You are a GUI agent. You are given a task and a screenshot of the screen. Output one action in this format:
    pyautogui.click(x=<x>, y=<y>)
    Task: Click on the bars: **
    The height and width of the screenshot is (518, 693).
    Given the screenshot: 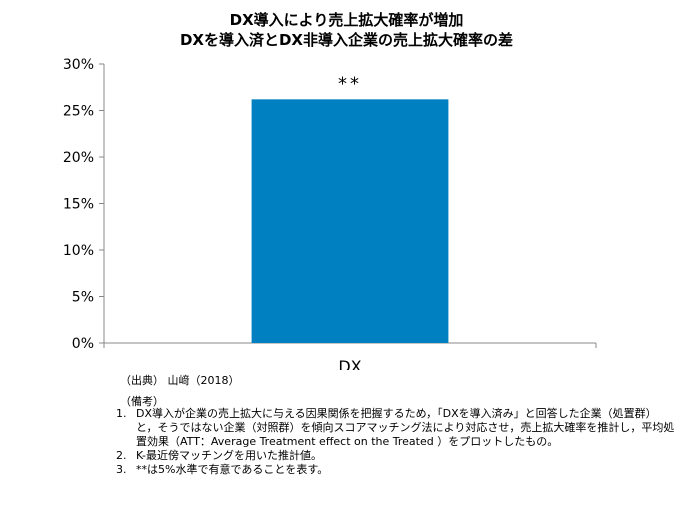 What is the action you would take?
    pyautogui.click(x=350, y=208)
    